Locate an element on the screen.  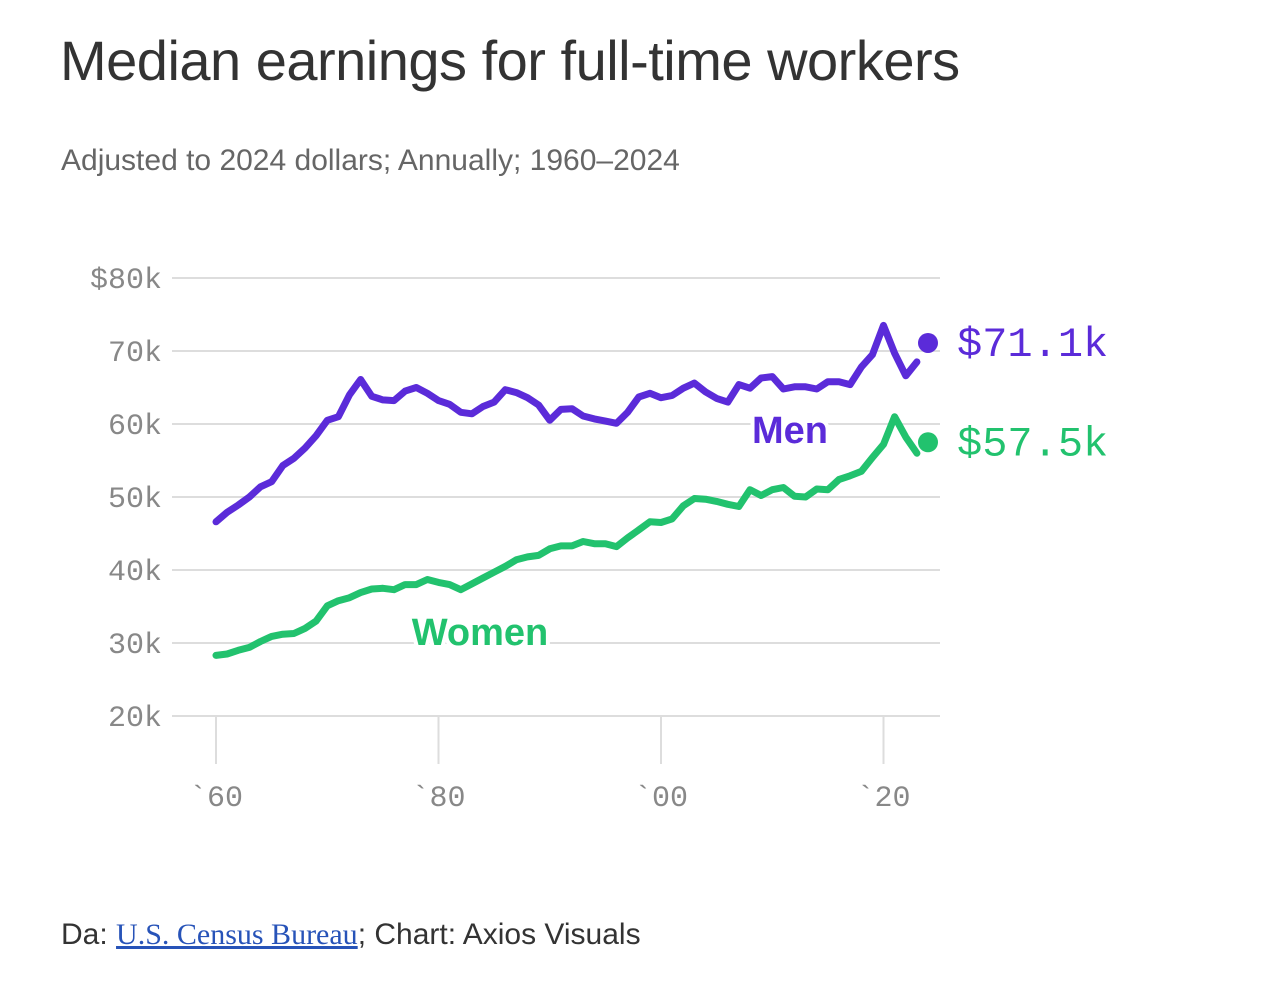
y-tick-label: 70k is located at coordinates (135, 354).